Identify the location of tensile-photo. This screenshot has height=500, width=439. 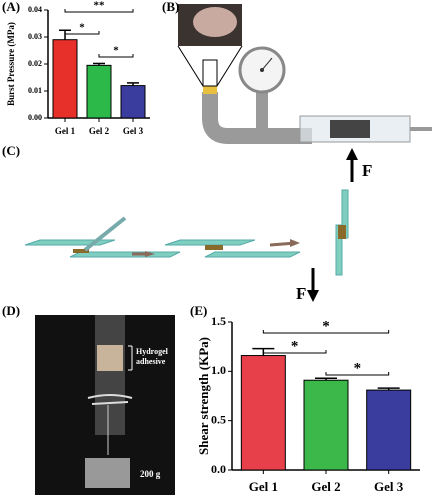
(105, 405).